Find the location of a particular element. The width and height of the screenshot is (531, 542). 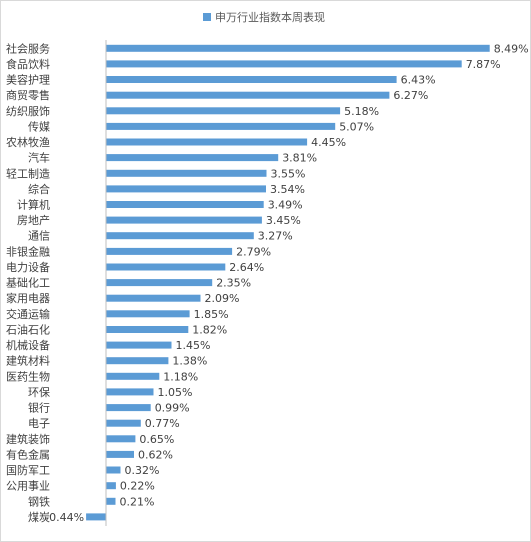

category-label: 农林牧渔 is located at coordinates (28, 142).